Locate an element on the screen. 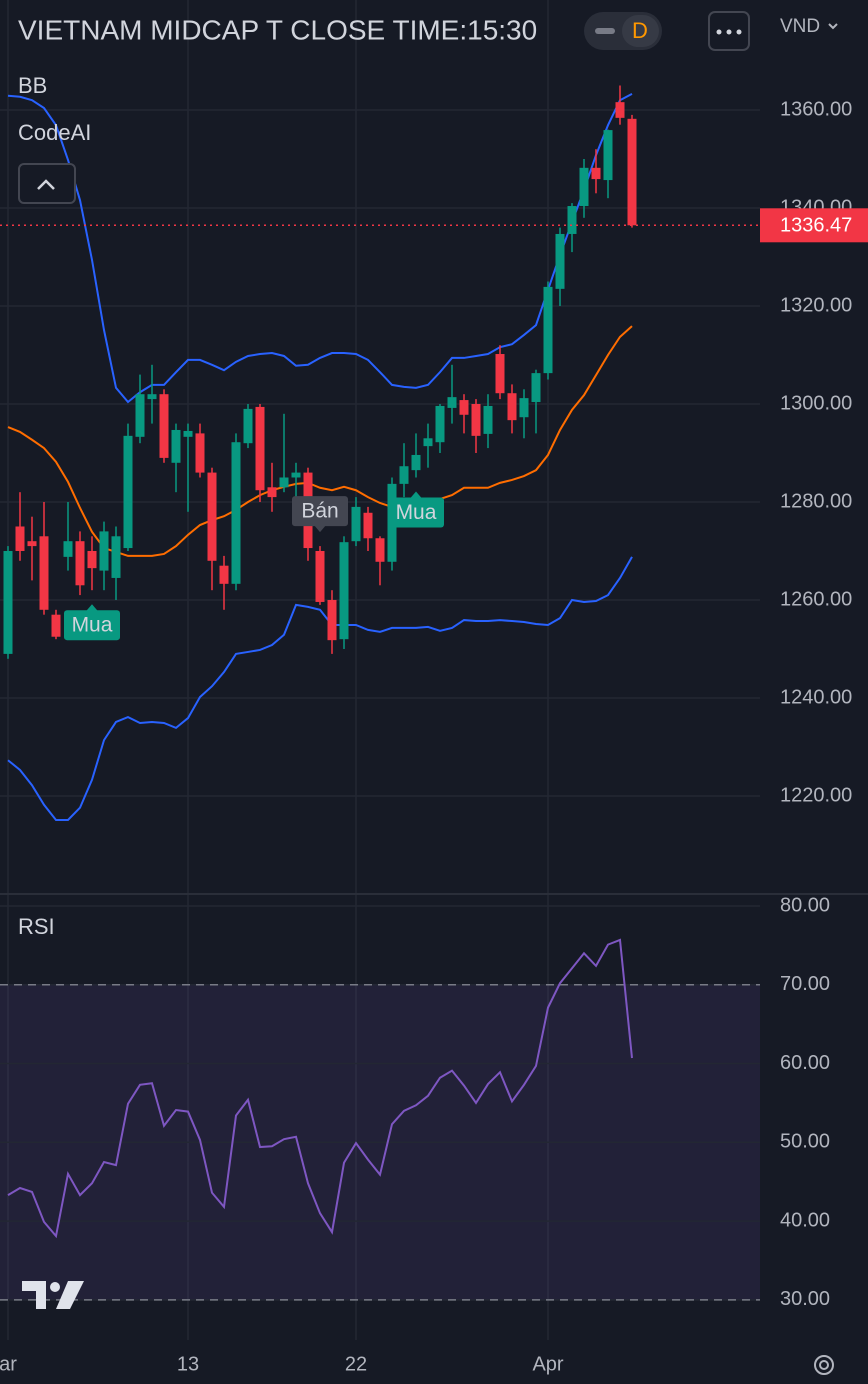  signal-label: Bán is located at coordinates (319, 511).